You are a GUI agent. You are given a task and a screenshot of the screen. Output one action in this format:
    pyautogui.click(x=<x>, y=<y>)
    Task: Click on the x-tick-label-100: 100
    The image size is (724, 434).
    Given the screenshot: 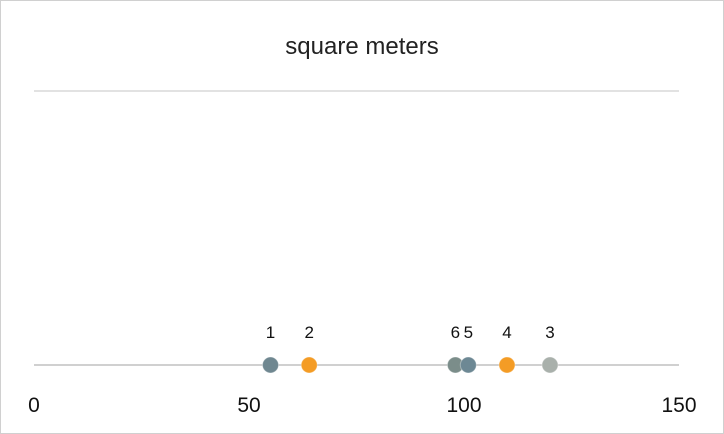 What is the action you would take?
    pyautogui.click(x=463, y=405)
    